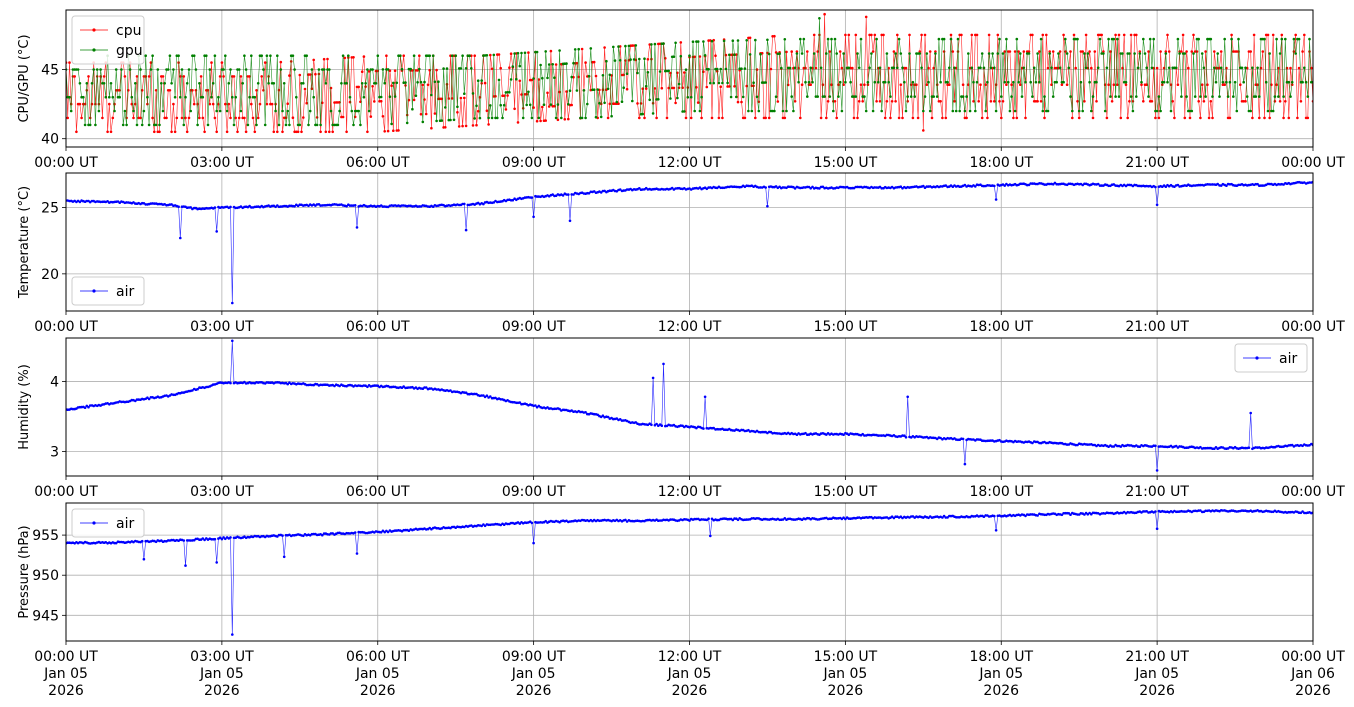 The width and height of the screenshot is (1354, 707). What do you see at coordinates (1000, 674) in the screenshot?
I see `x-tick-date: Jan 05` at bounding box center [1000, 674].